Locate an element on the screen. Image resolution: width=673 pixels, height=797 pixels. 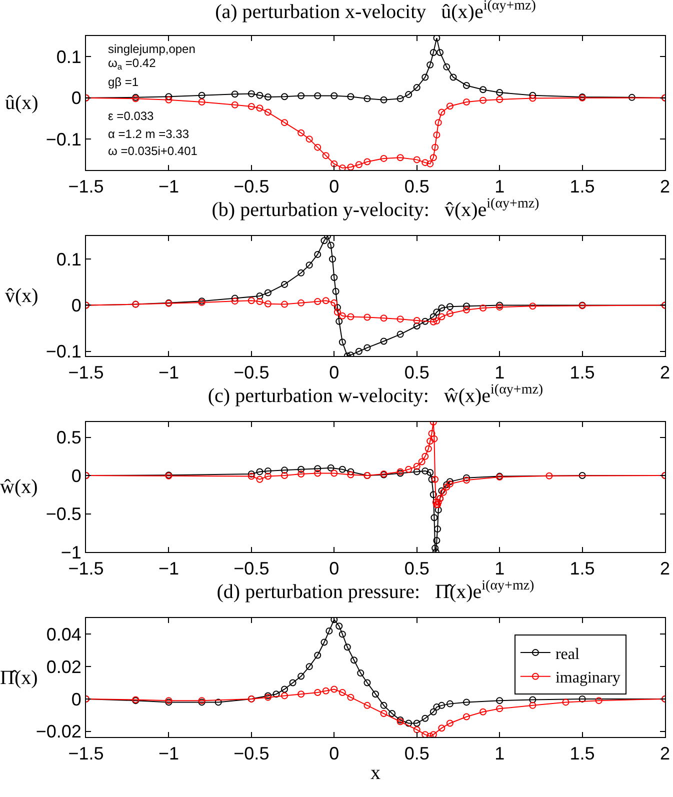
y-tick-label: 0.02 is located at coordinates (64, 666).